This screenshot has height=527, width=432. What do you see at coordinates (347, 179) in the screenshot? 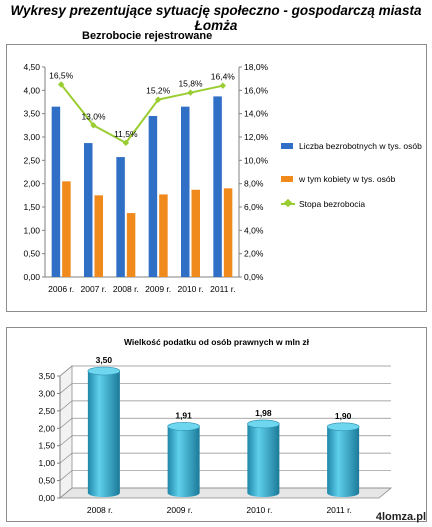
I see `legend-text: w tym kobiety w tys. osób` at bounding box center [347, 179].